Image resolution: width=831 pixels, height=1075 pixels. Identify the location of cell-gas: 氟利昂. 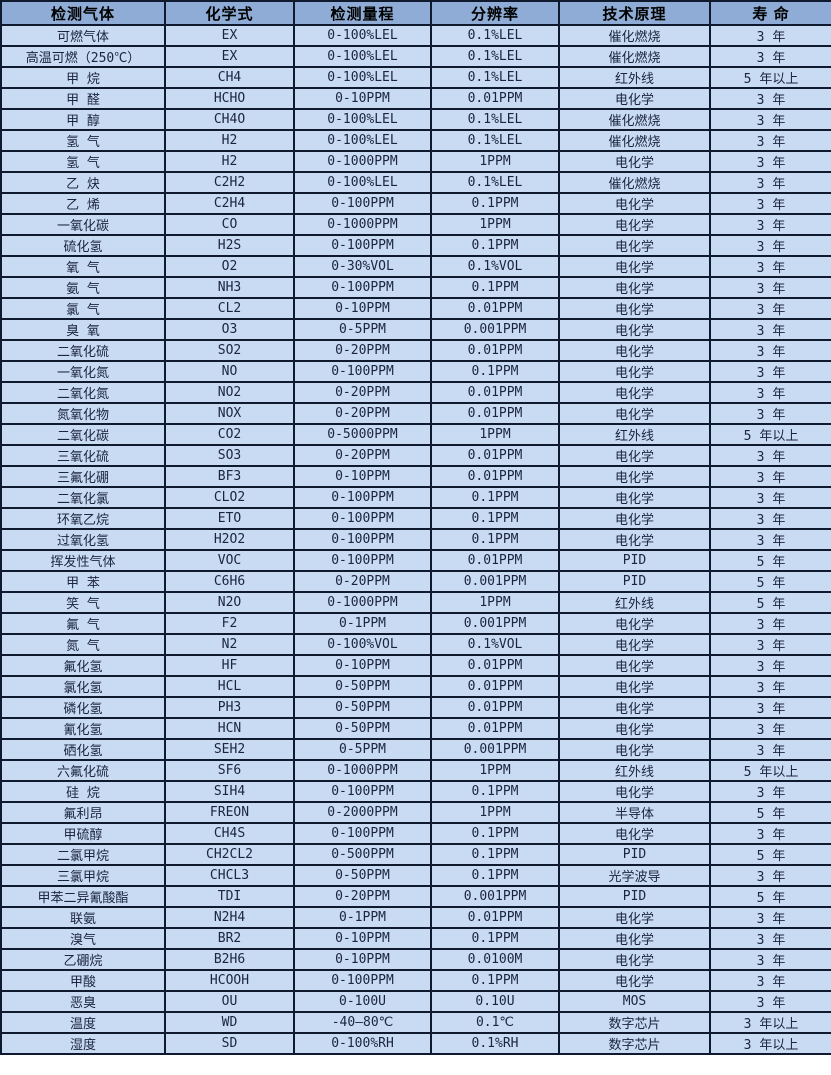
(83, 812).